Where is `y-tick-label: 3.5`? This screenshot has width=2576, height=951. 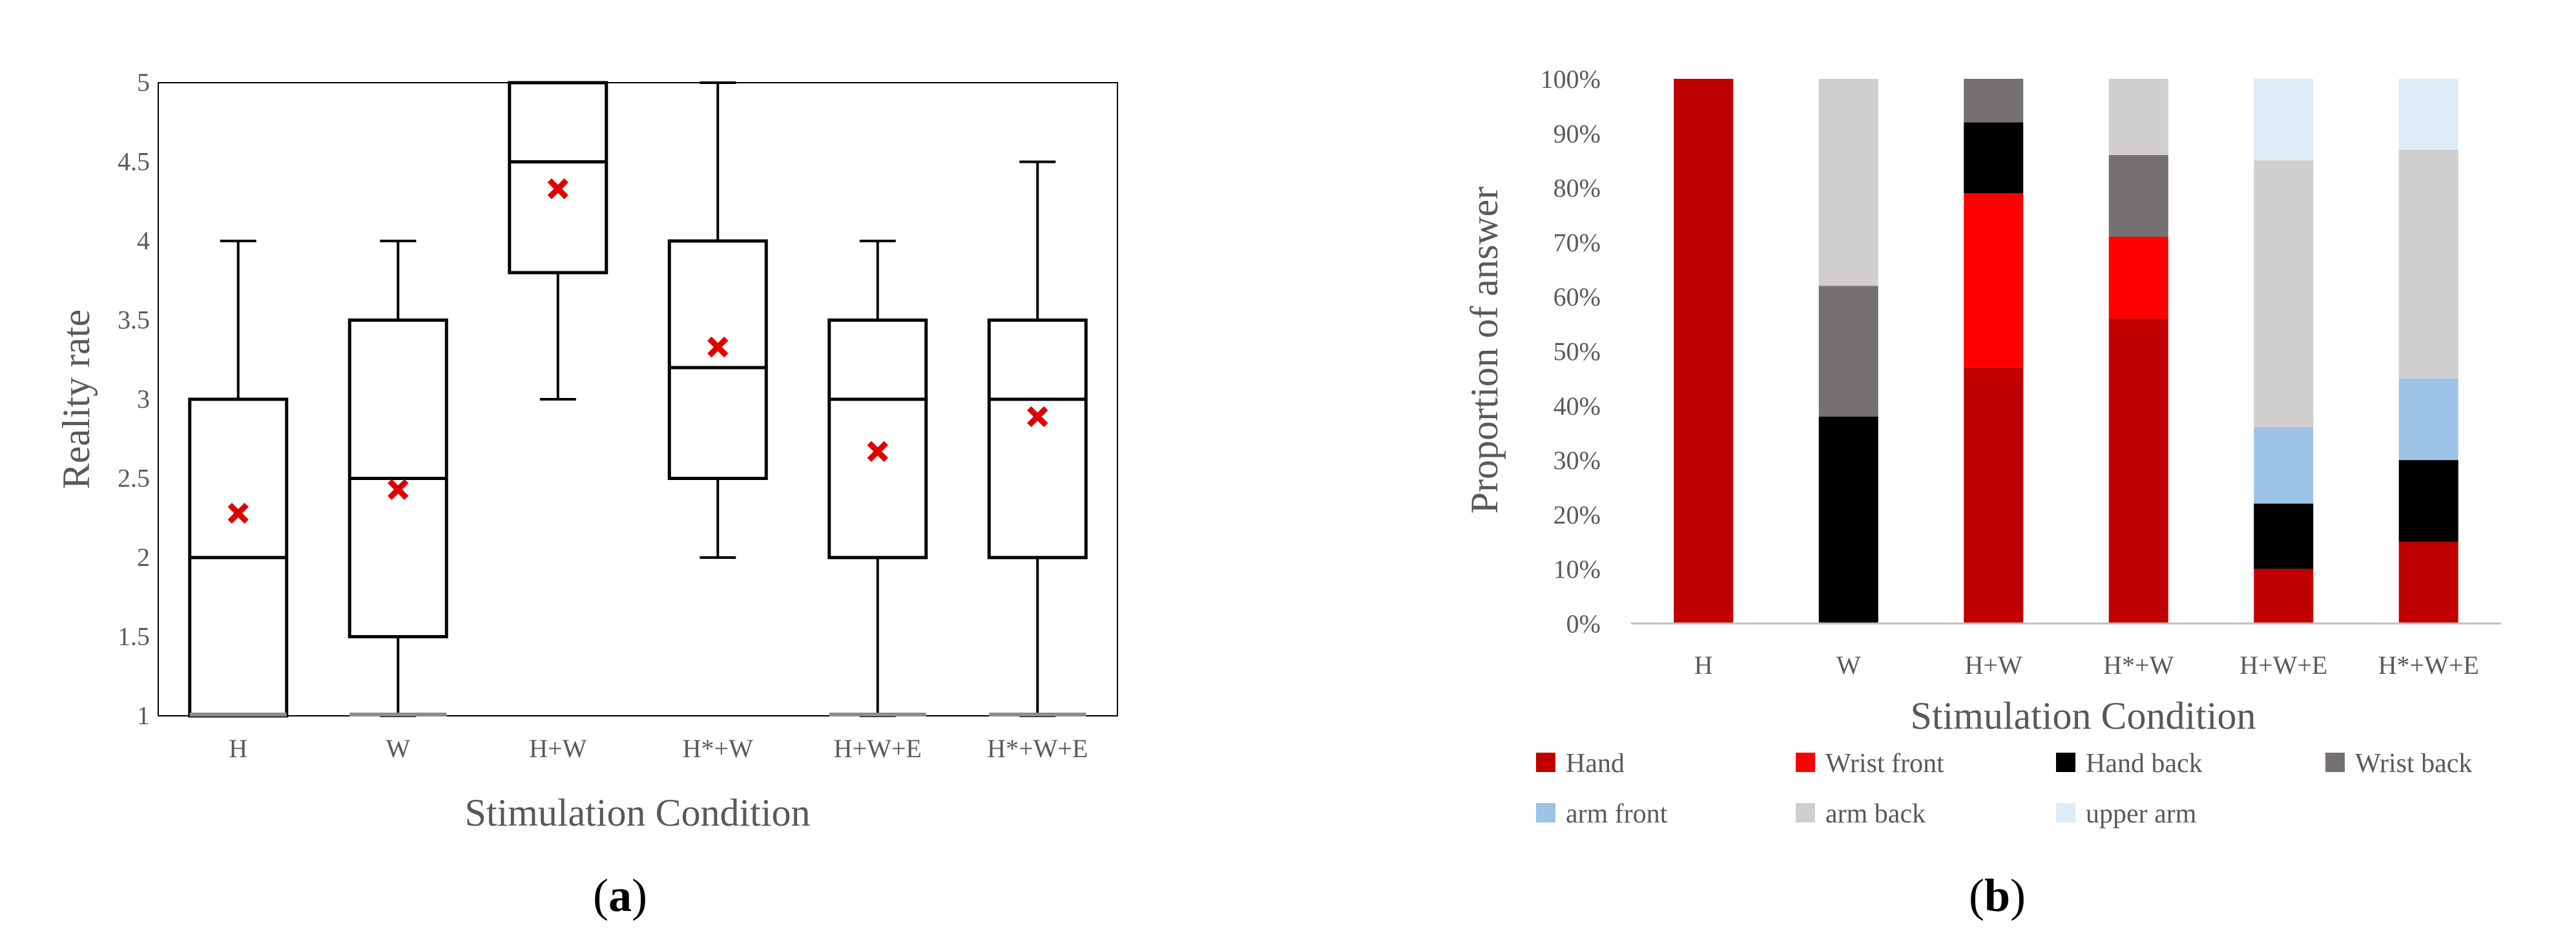
y-tick-label: 3.5 is located at coordinates (134, 320).